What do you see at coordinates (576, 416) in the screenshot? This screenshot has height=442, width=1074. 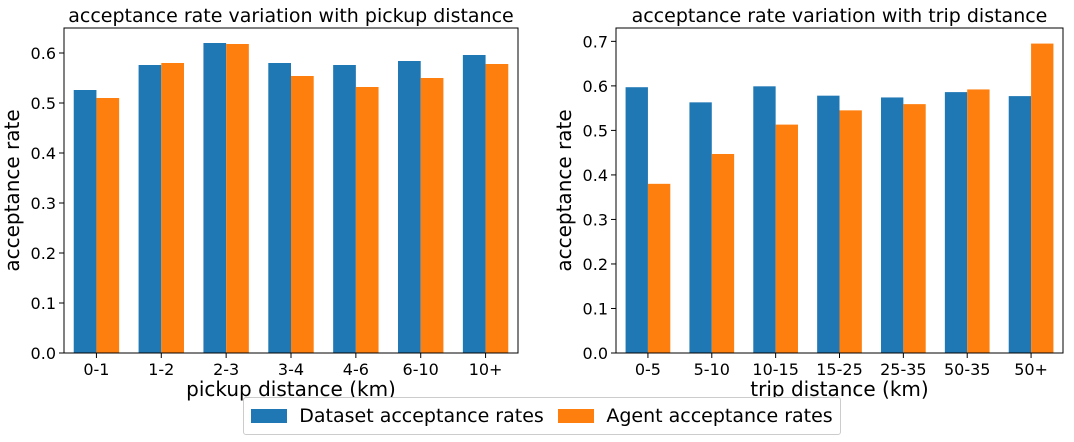 I see `legend-swatch-agent` at bounding box center [576, 416].